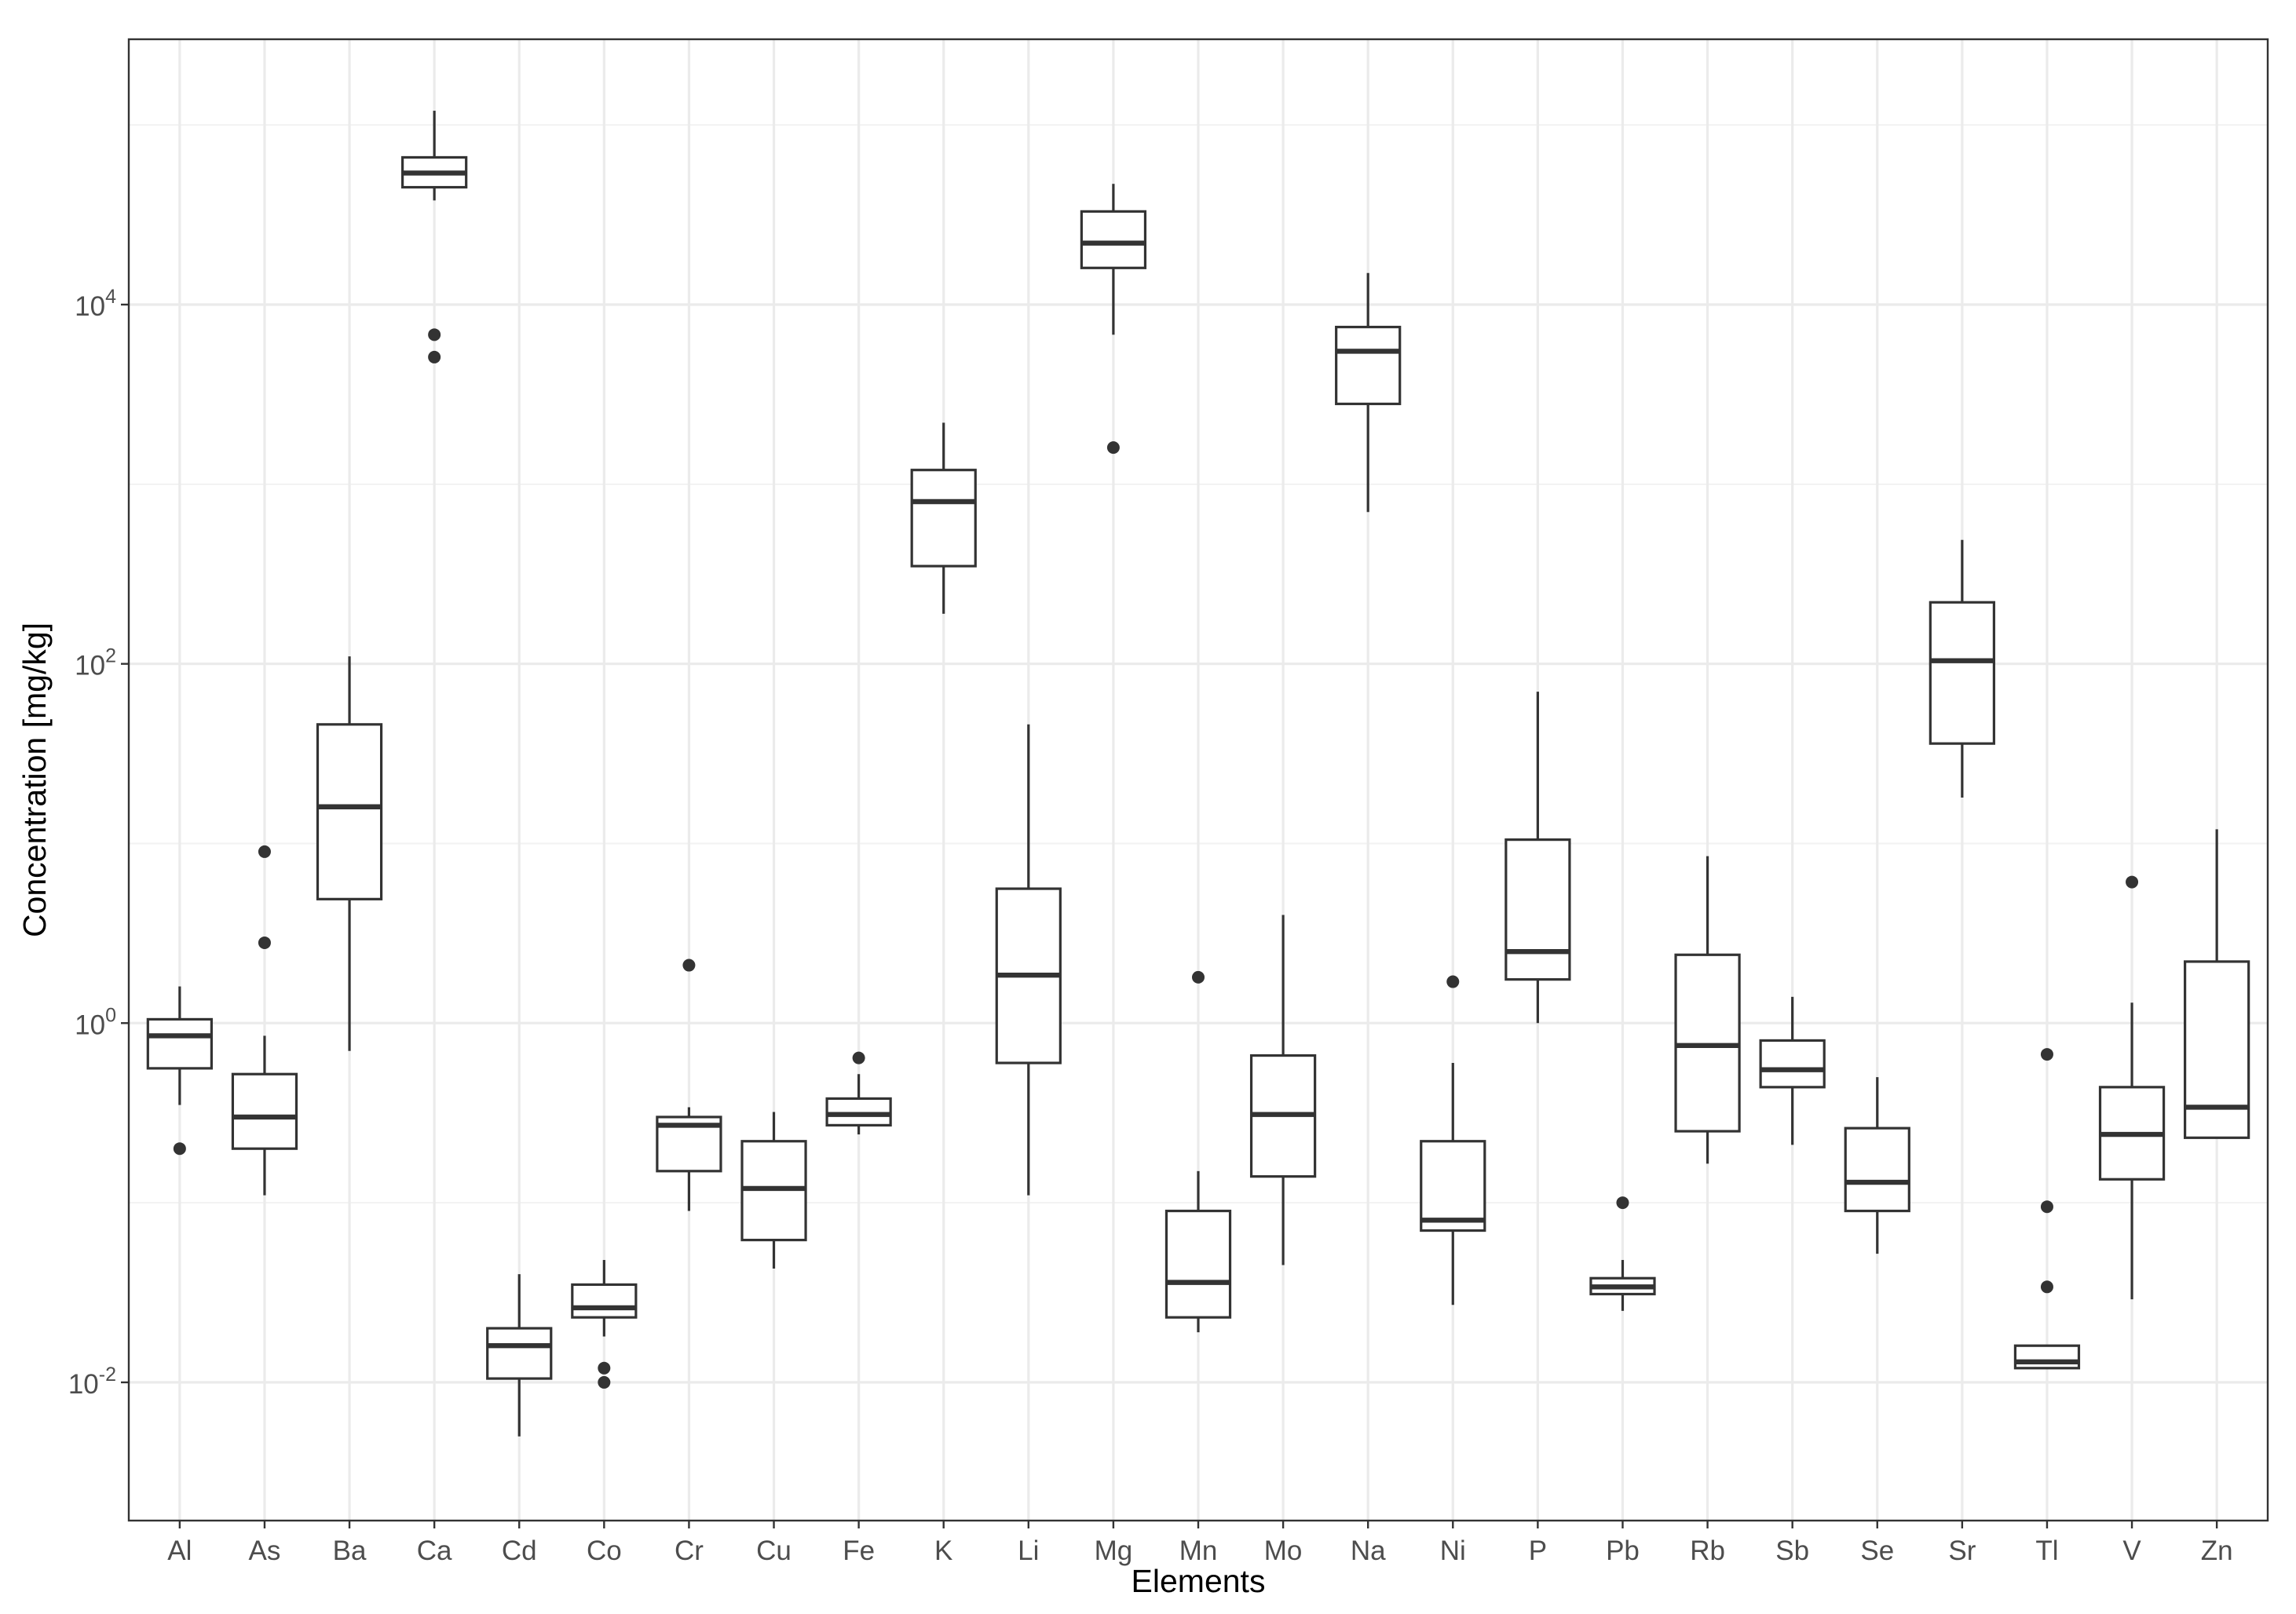 This screenshot has width=2296, height=1614. I want to click on x-tick-label: As, so click(265, 1550).